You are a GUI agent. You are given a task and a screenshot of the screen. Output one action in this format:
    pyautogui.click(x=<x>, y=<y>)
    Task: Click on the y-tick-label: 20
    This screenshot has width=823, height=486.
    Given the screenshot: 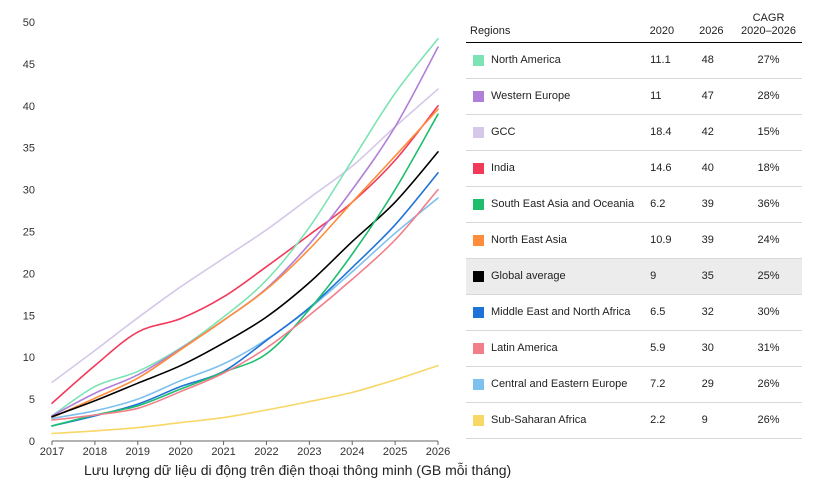 What is the action you would take?
    pyautogui.click(x=29, y=274)
    